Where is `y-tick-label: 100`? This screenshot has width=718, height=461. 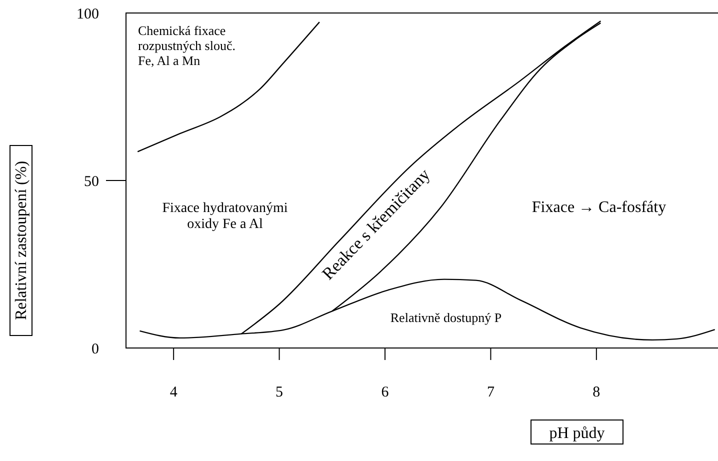
y-tick-label: 100 is located at coordinates (87, 14).